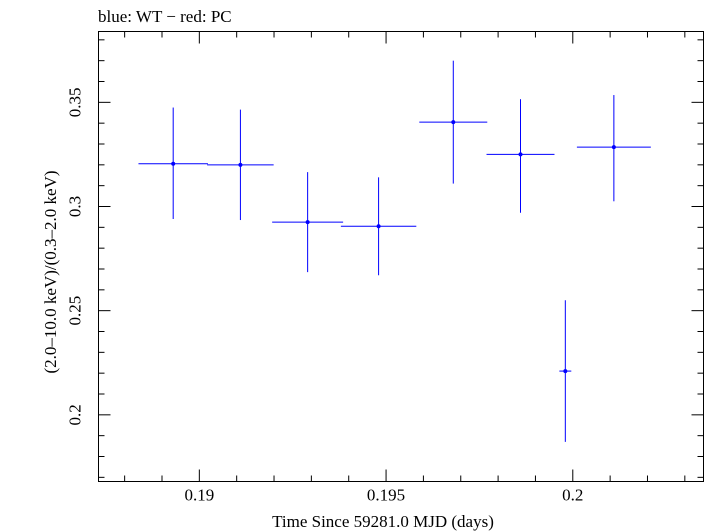 This screenshot has width=705, height=532. Describe the element at coordinates (572, 495) in the screenshot. I see `x-tick-label: 0.2` at that location.